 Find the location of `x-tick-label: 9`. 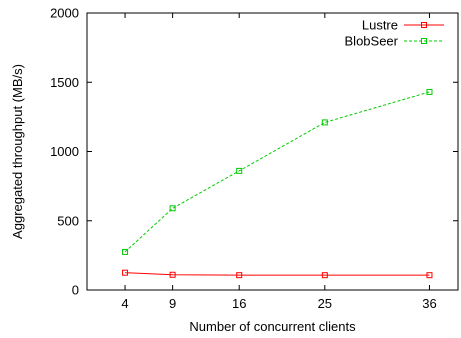

x-tick-label: 9 is located at coordinates (172, 303).